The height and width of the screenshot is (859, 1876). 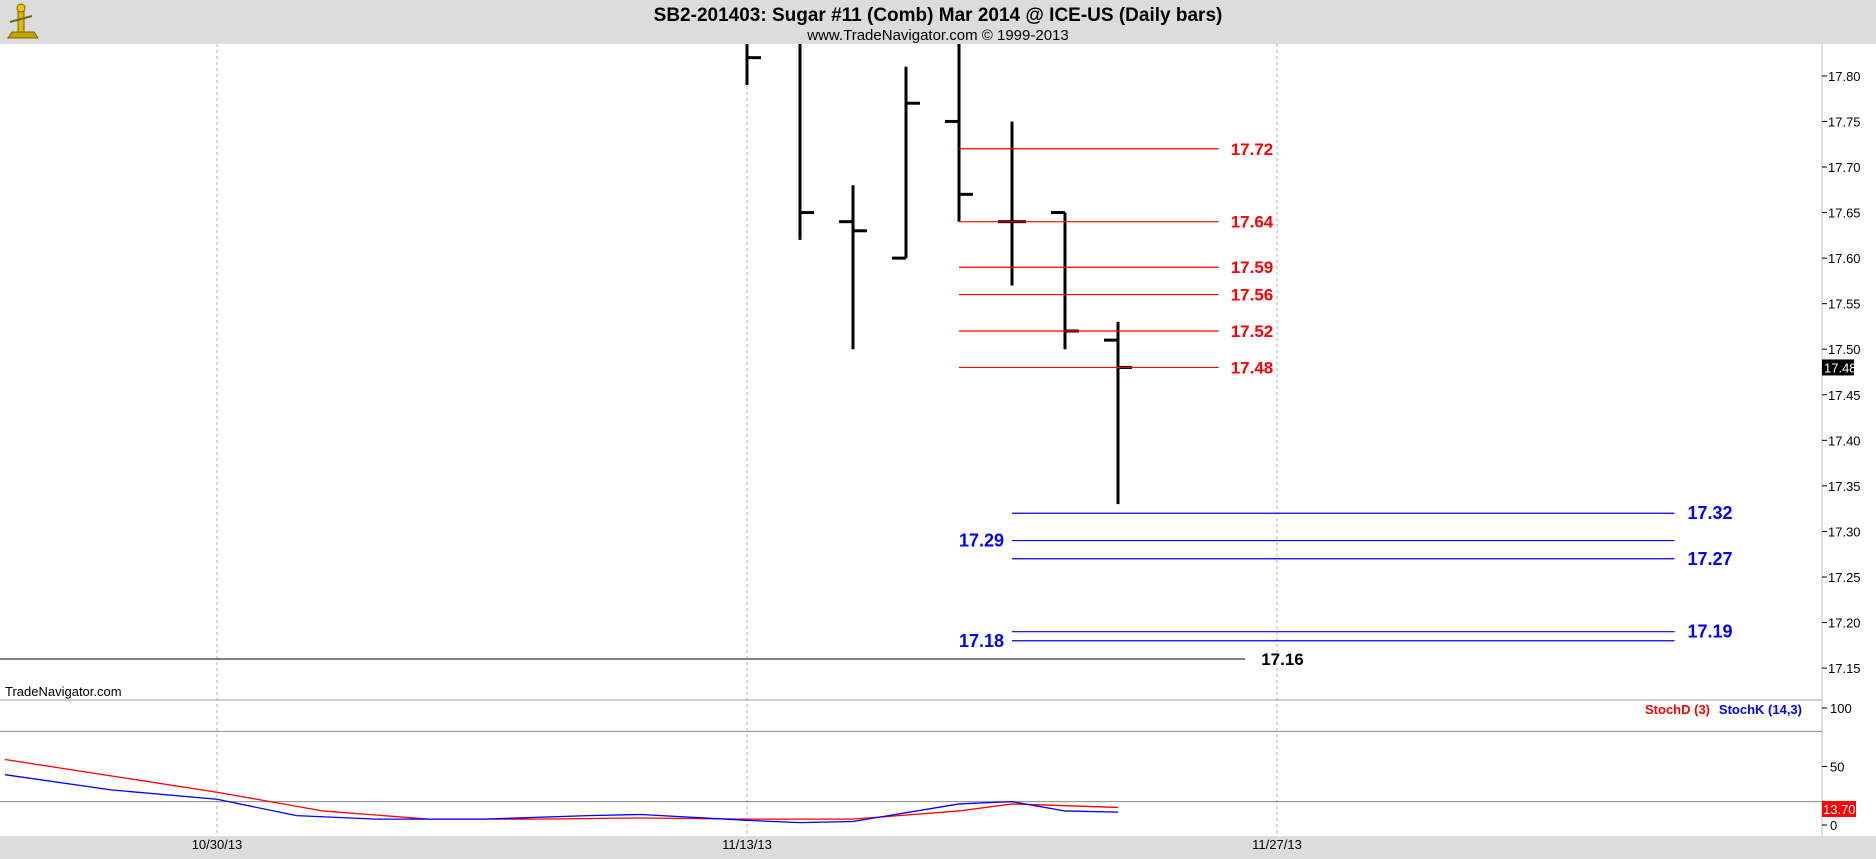 I want to click on legend-stochk: StochK (14,3), so click(x=1760, y=709).